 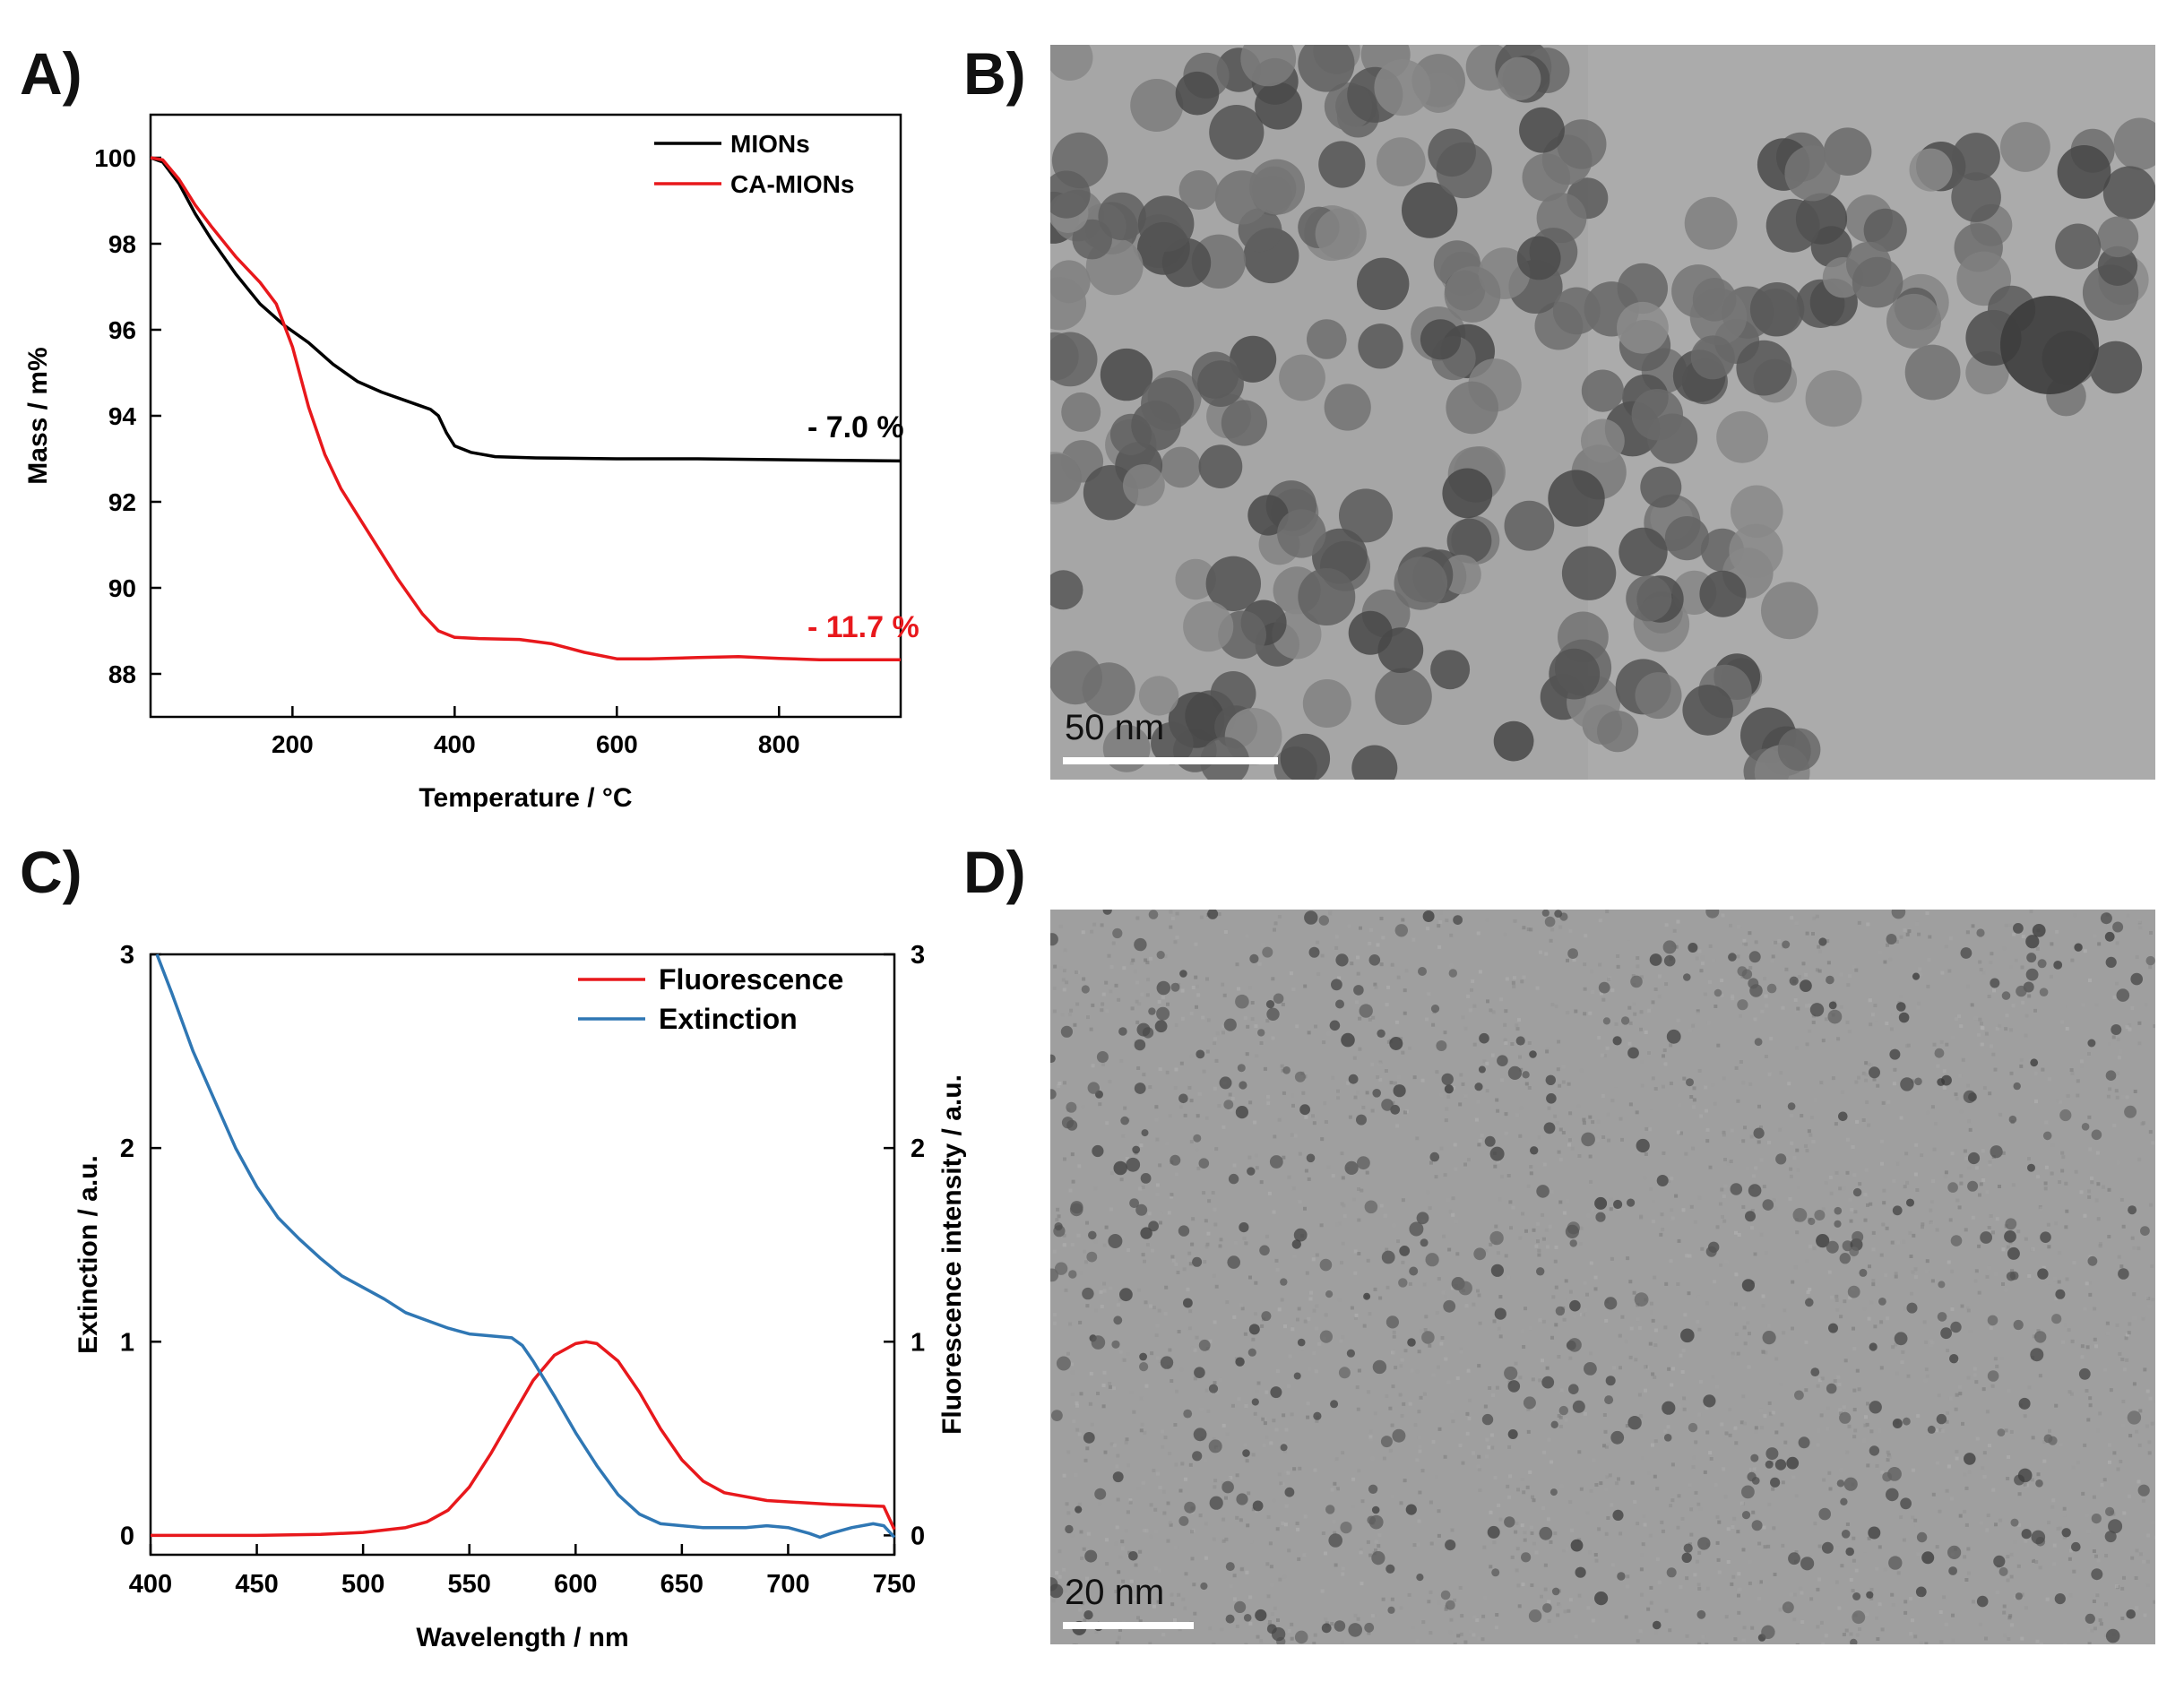 I want to click on series-line-fluorescence, so click(x=524, y=1439).